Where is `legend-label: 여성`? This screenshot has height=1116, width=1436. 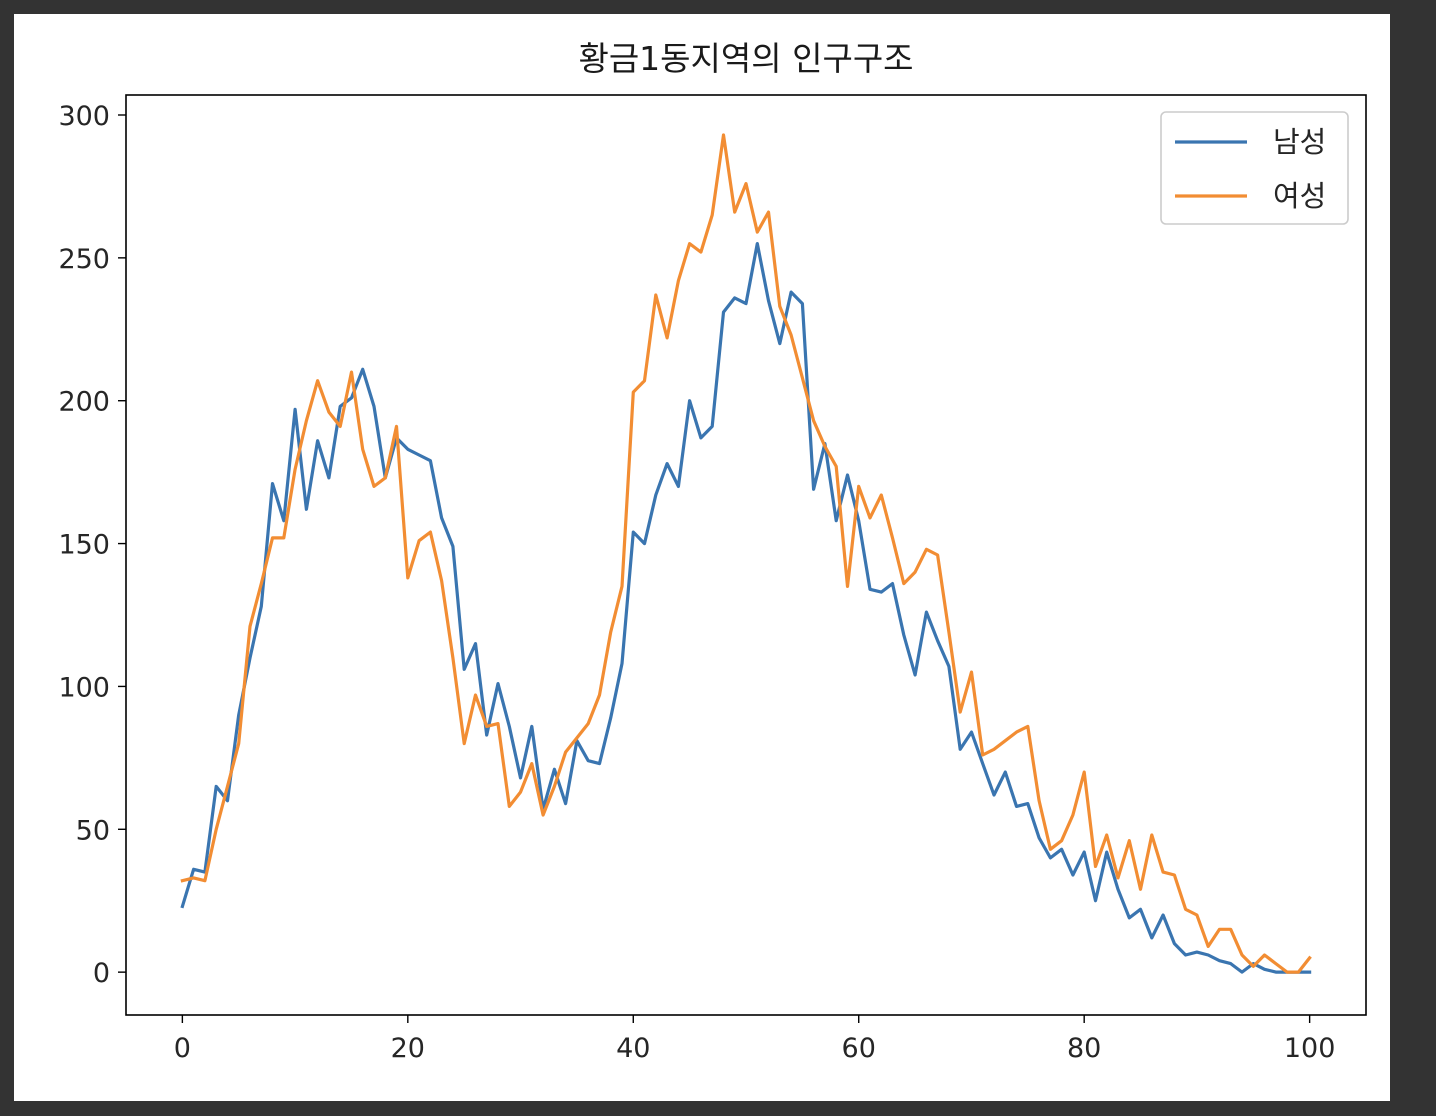
legend-label: 여성 is located at coordinates (1299, 196).